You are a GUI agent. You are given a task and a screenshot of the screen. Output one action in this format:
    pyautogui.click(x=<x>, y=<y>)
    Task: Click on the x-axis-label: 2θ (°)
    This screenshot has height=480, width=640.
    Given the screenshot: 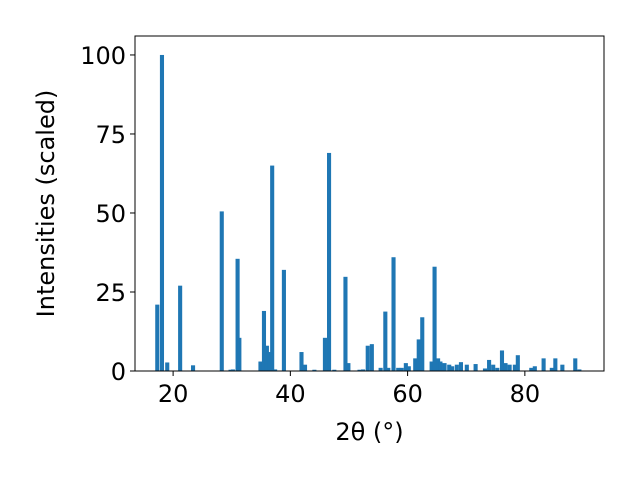 What is the action you would take?
    pyautogui.click(x=369, y=432)
    